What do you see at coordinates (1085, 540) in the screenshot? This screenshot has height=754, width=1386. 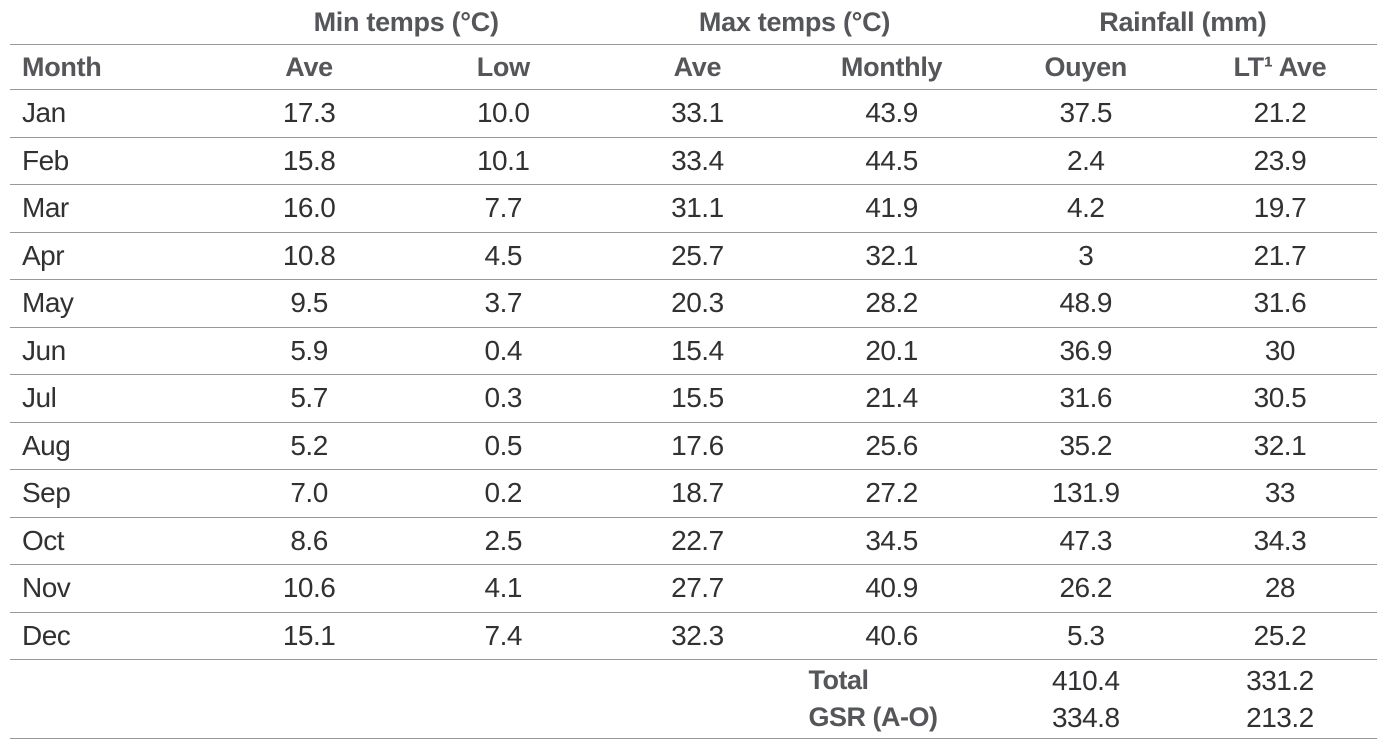 I see `rain-ouyen-cell: 47.3` at bounding box center [1085, 540].